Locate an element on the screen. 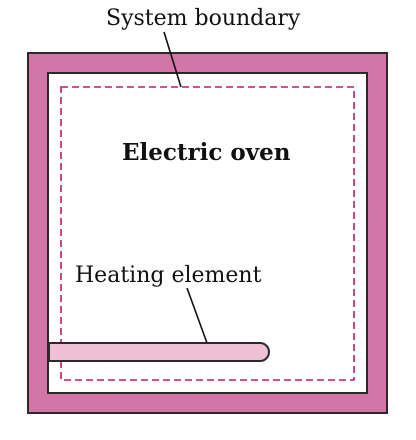 This screenshot has width=416, height=440. heating-element-label: Heating element is located at coordinates (168, 275).